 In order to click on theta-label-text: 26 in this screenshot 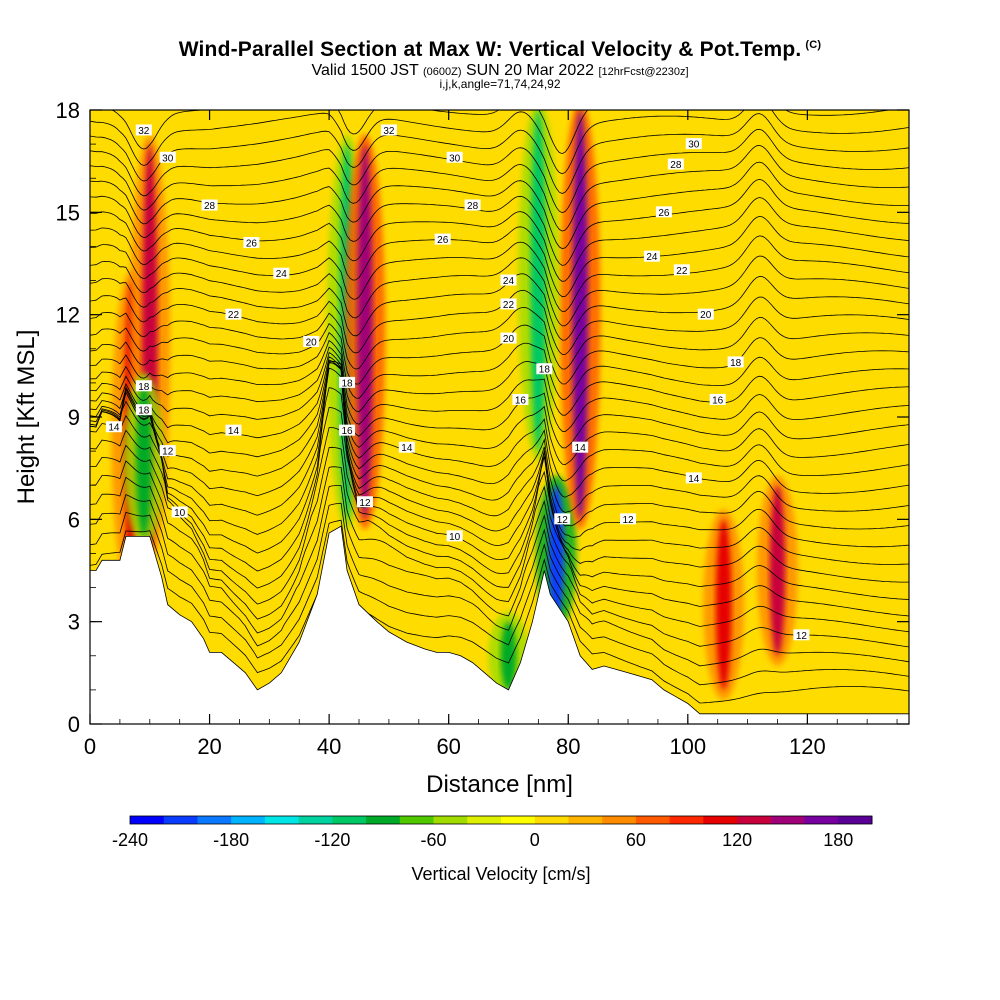, I will do `click(664, 213)`.